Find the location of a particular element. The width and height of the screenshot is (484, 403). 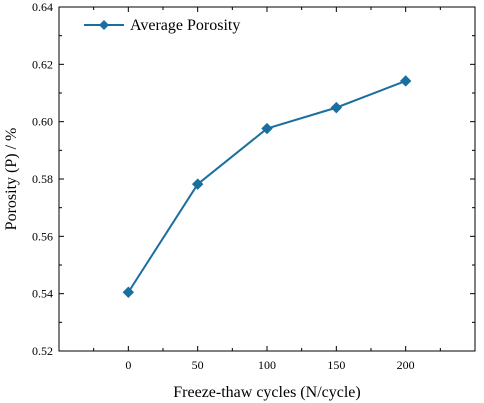

y-tick-label: 0.58 is located at coordinates (42, 179).